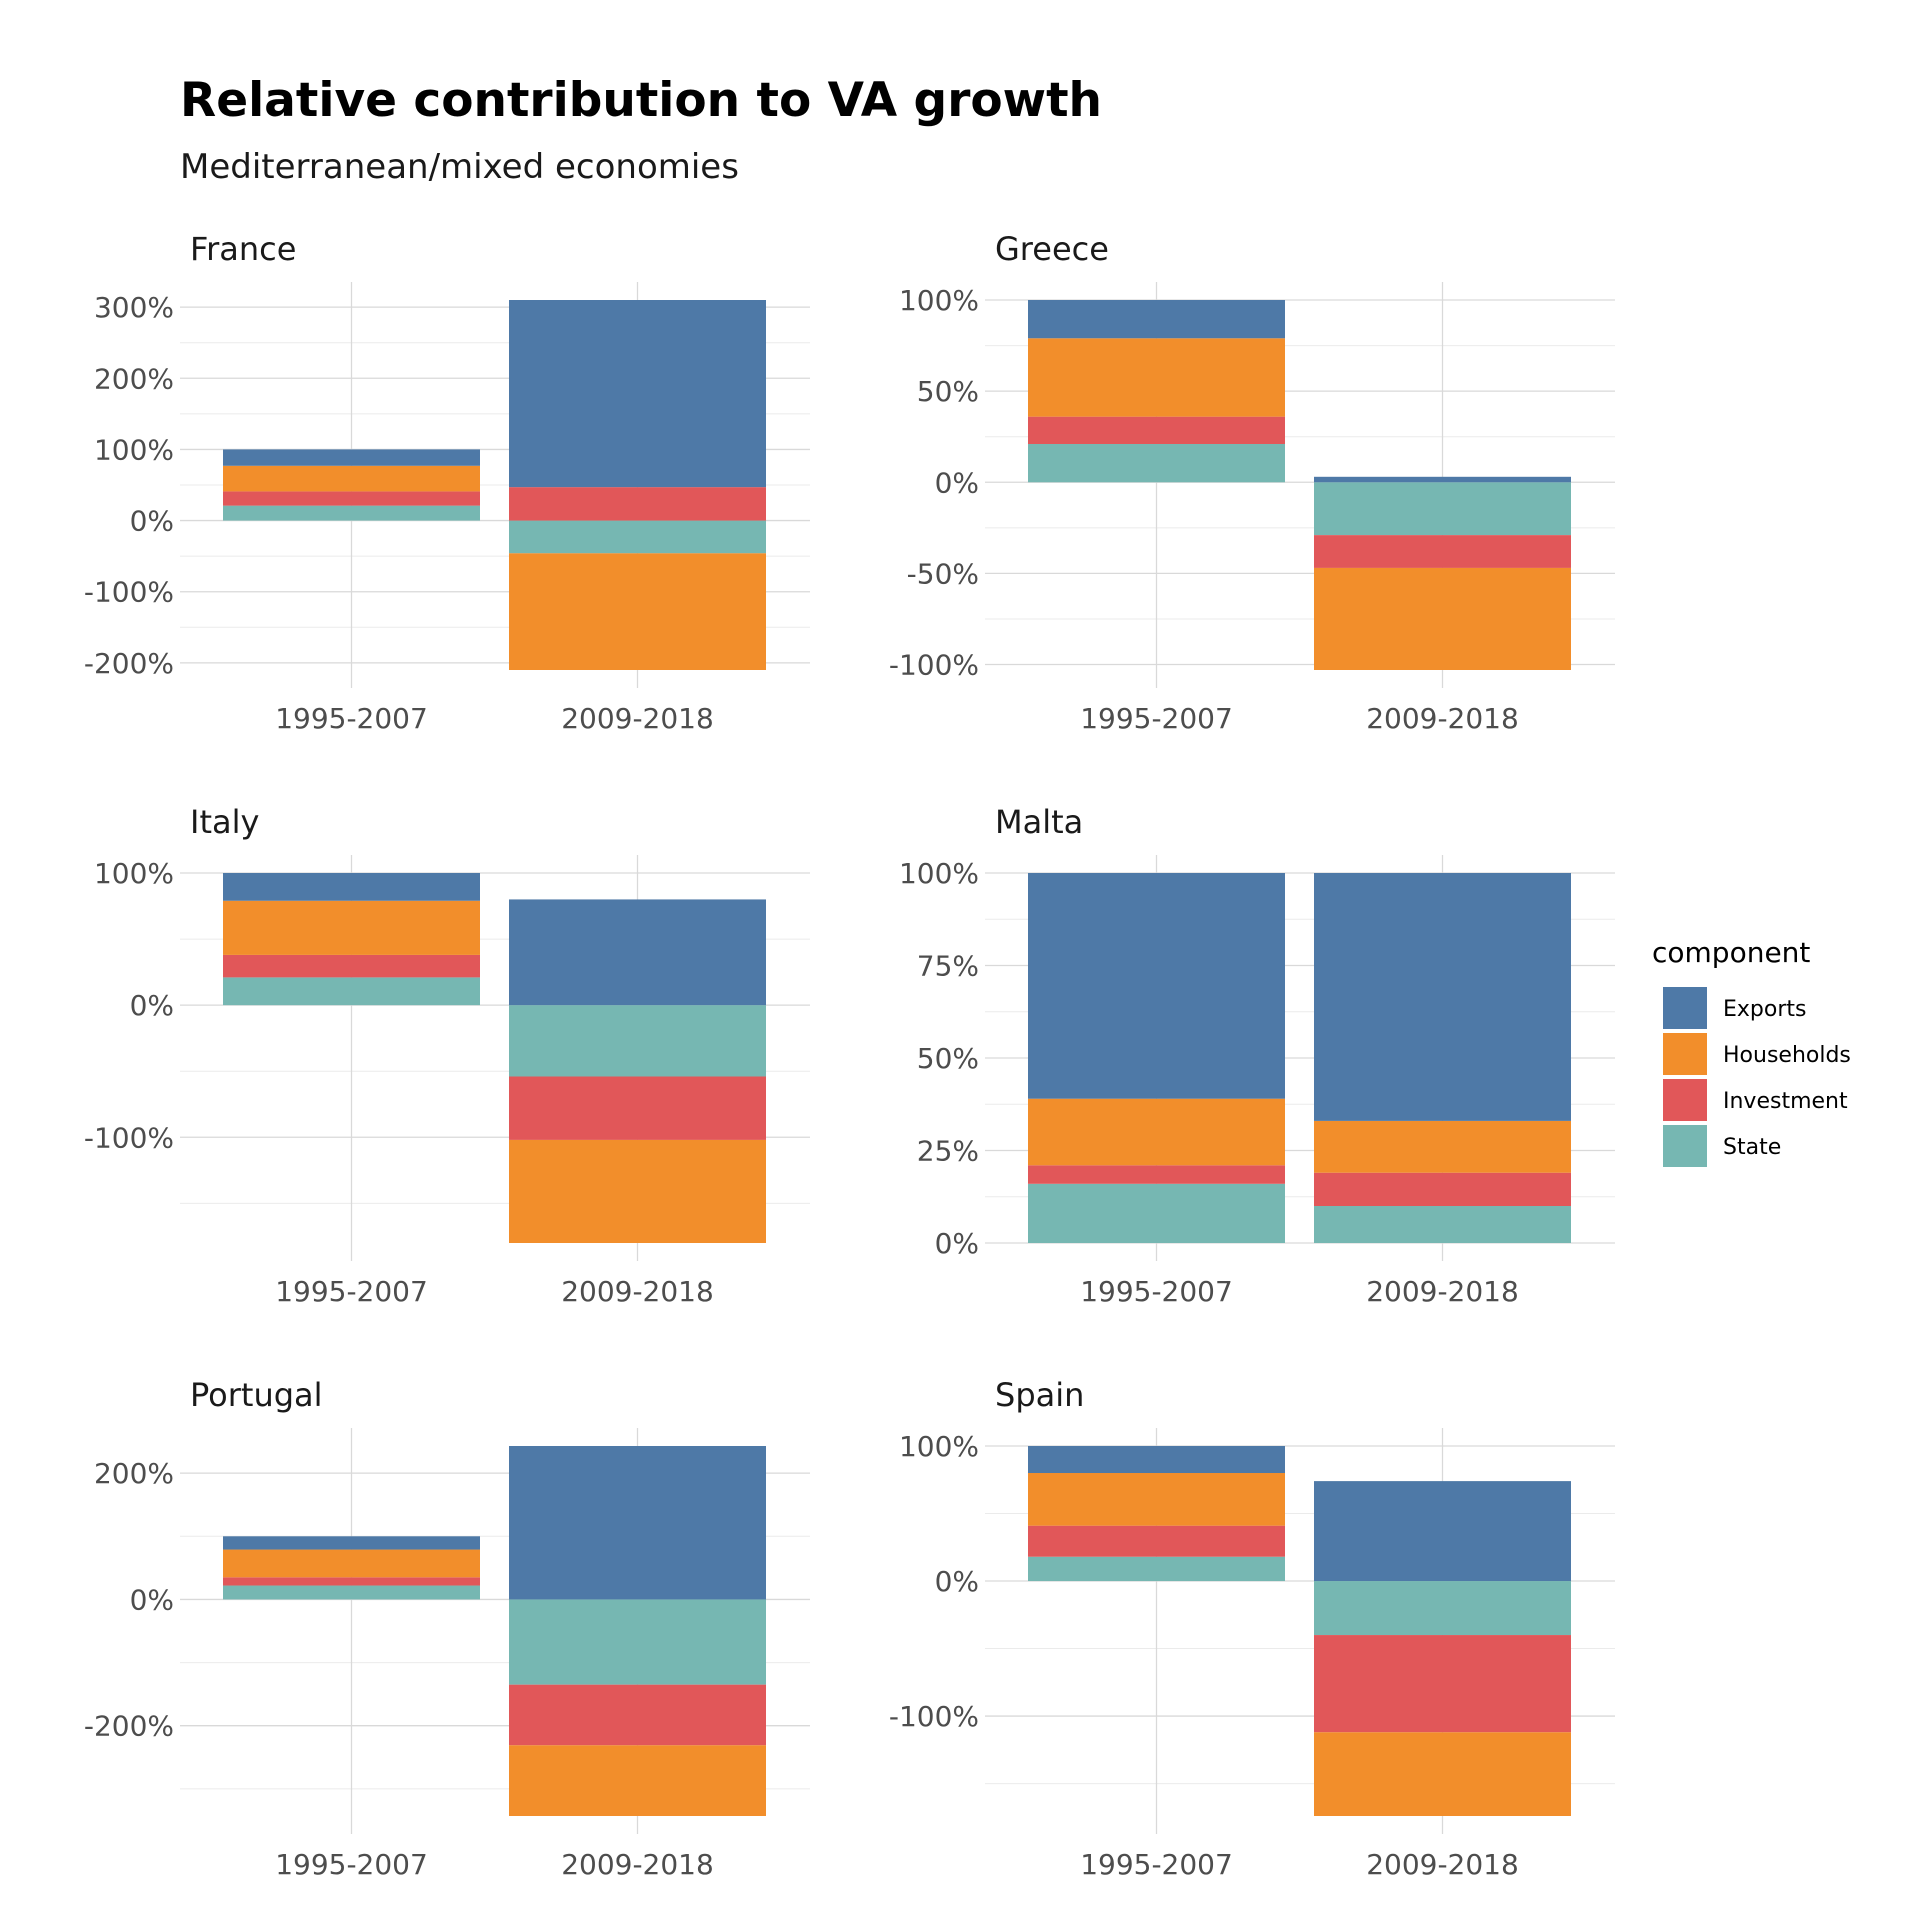 This screenshot has width=1920, height=1920. Describe the element at coordinates (1757, 1077) in the screenshot. I see `legend-items: Exports Households Investment State` at that location.